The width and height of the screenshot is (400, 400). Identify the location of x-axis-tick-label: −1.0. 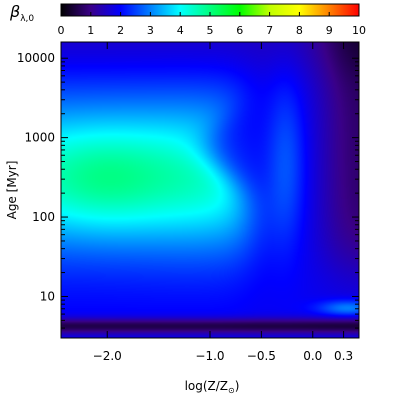
(209, 356).